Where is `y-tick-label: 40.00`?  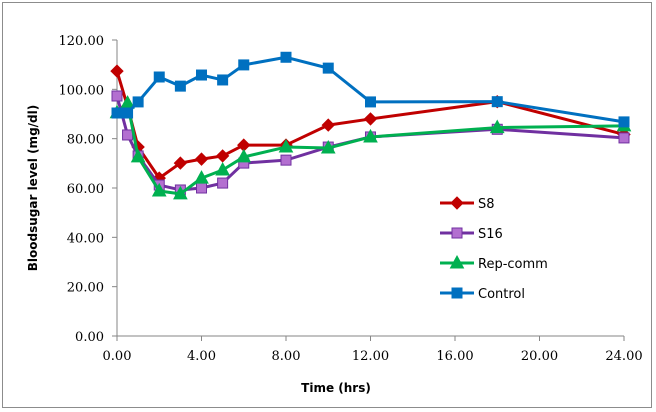
y-tick-label: 40.00 is located at coordinates (85, 238).